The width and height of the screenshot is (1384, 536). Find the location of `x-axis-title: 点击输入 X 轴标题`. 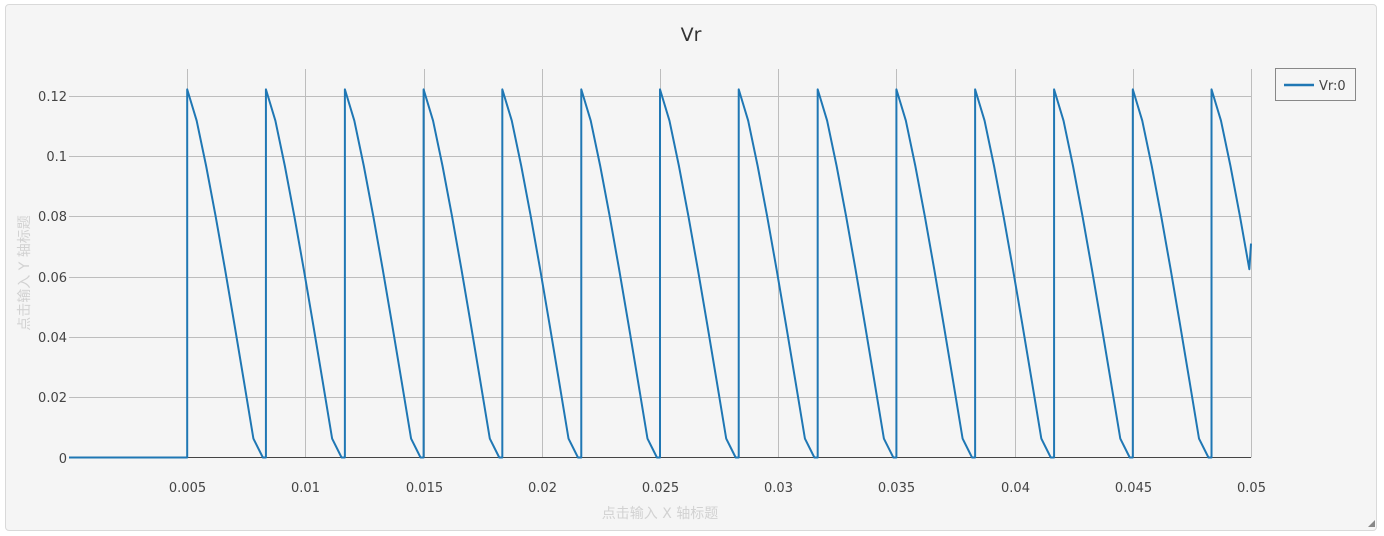

x-axis-title: 点击输入 X 轴标题 is located at coordinates (660, 514).